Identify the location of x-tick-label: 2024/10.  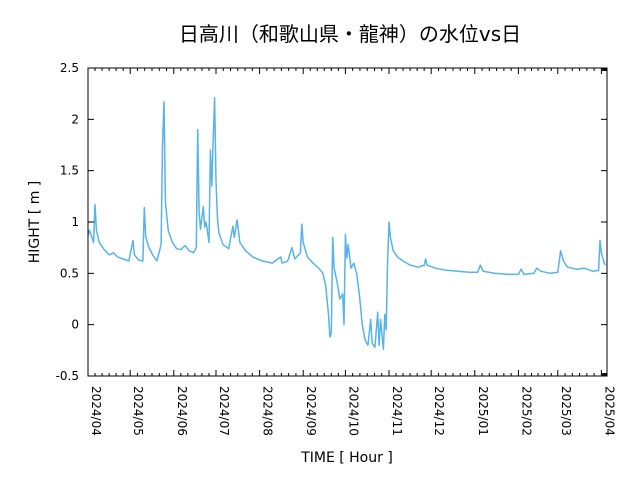
(353, 411).